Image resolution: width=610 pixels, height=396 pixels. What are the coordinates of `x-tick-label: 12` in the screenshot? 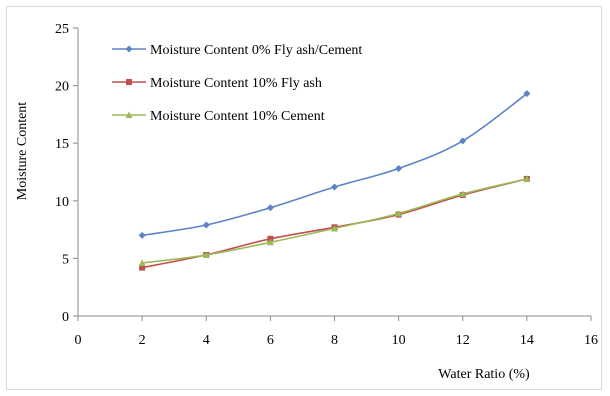 It's located at (463, 340).